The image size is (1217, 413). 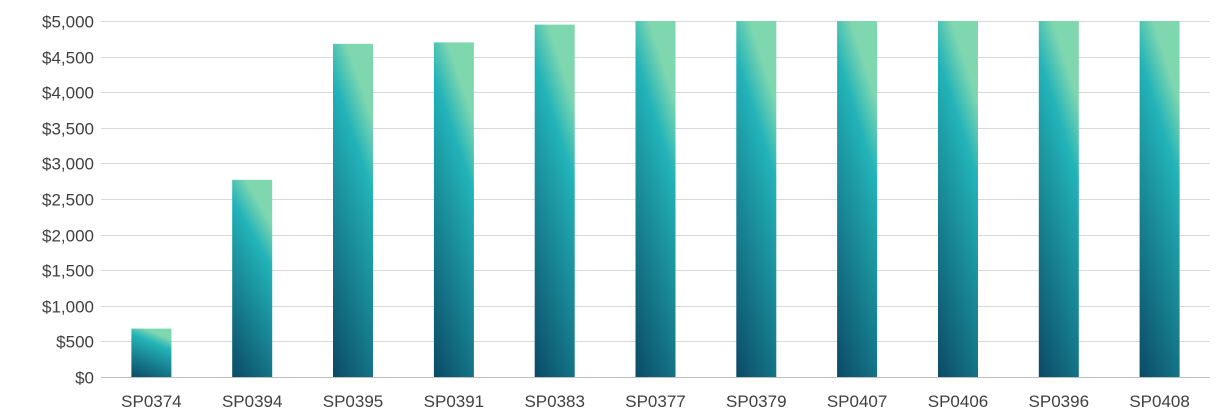 What do you see at coordinates (857, 199) in the screenshot?
I see `bar-sp0407` at bounding box center [857, 199].